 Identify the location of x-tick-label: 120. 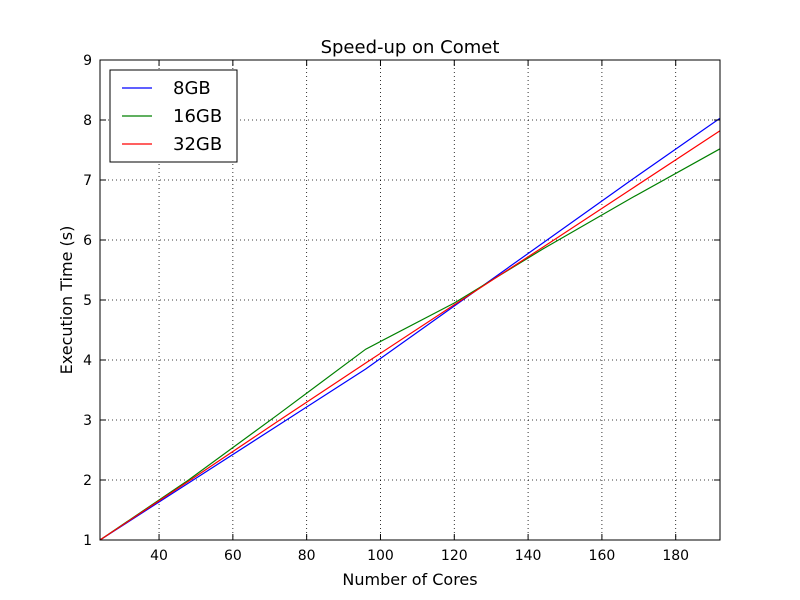
(454, 556).